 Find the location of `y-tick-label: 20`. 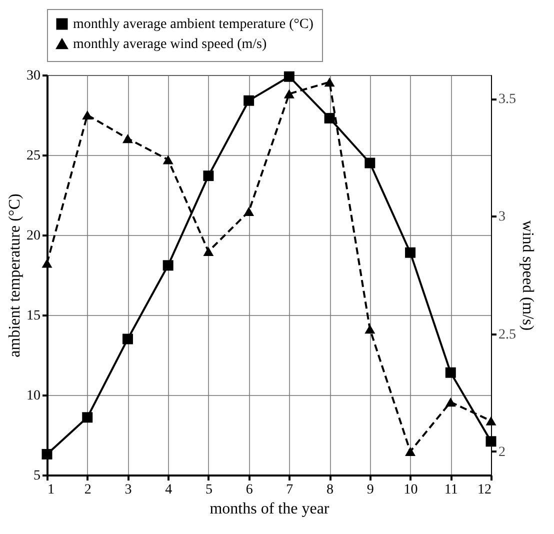

y-tick-label: 20 is located at coordinates (33, 236).